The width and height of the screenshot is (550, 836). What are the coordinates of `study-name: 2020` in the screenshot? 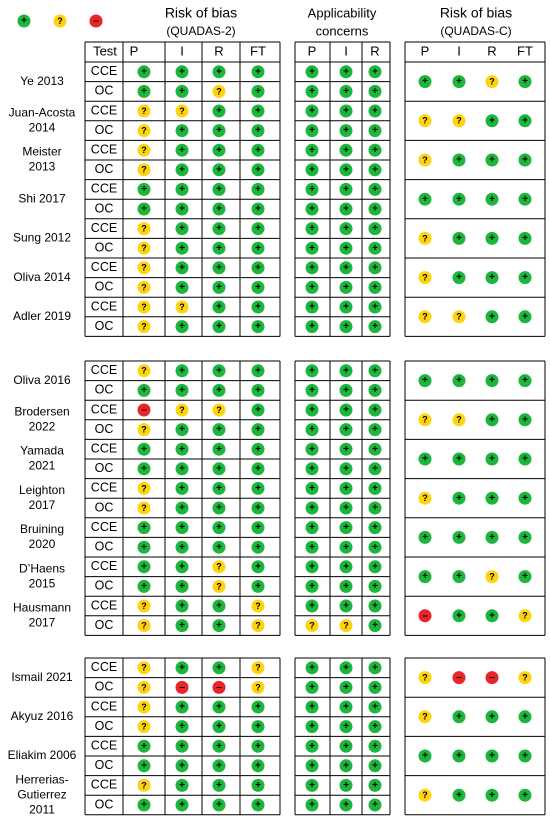 It's located at (42, 544).